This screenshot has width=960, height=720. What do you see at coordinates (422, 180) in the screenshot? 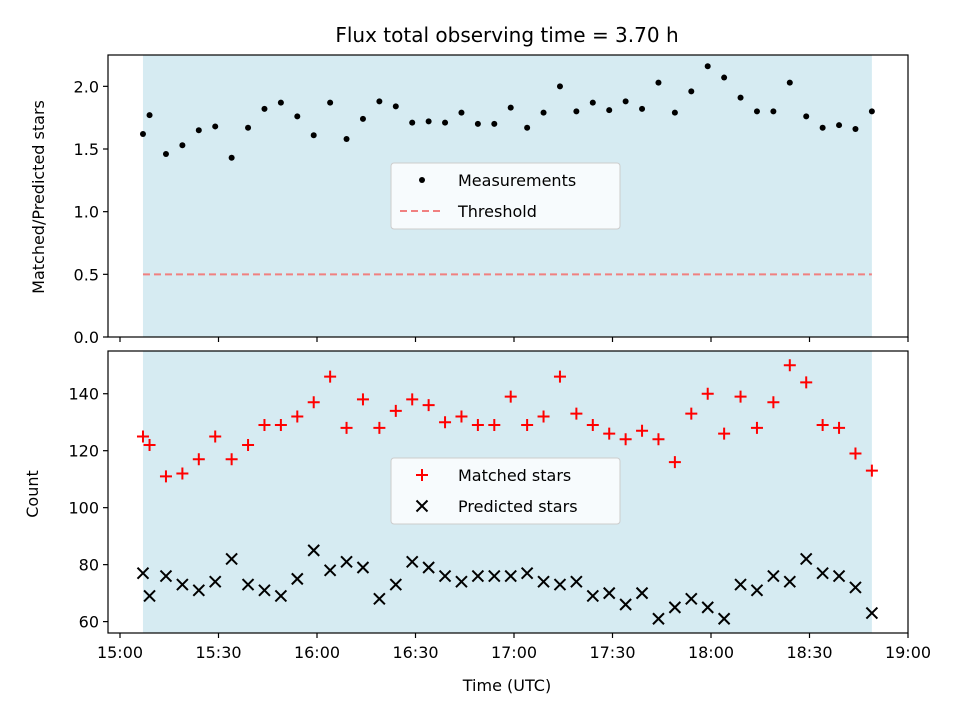
I see `legend-measurement-handle` at bounding box center [422, 180].